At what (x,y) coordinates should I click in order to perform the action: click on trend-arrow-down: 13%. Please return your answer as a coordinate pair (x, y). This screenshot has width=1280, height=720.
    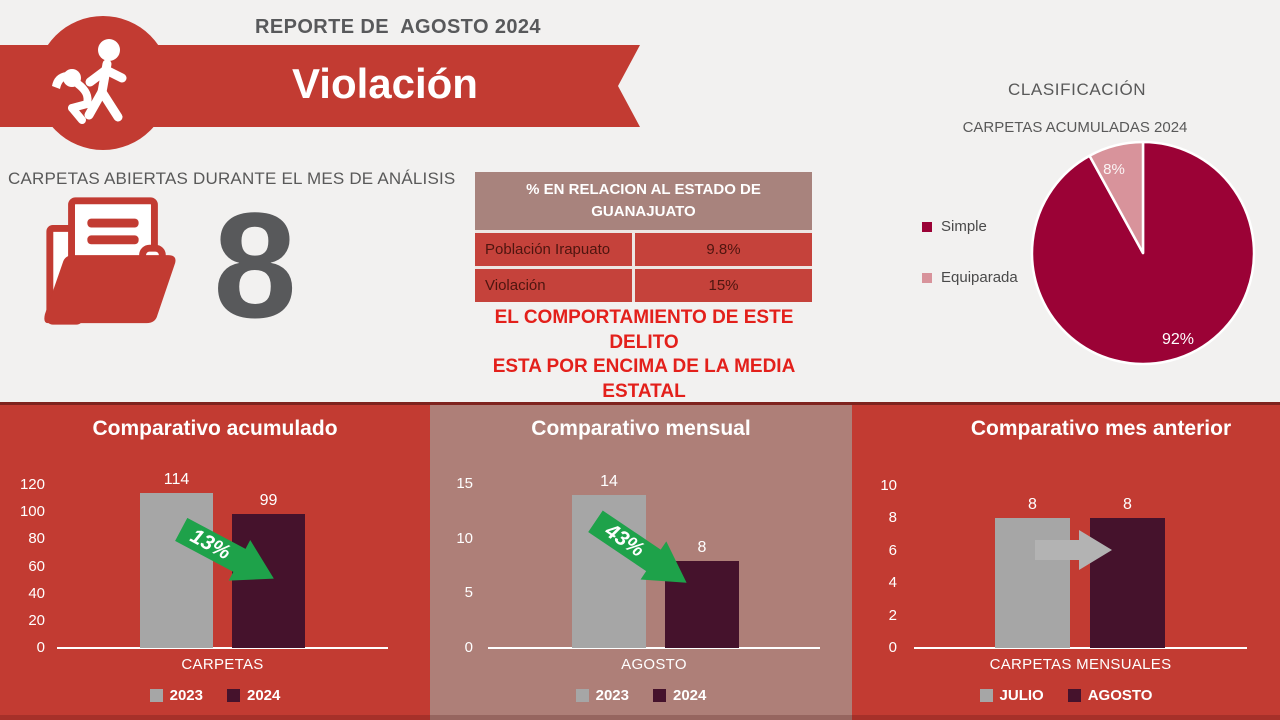
    Looking at the image, I should click on (227, 554).